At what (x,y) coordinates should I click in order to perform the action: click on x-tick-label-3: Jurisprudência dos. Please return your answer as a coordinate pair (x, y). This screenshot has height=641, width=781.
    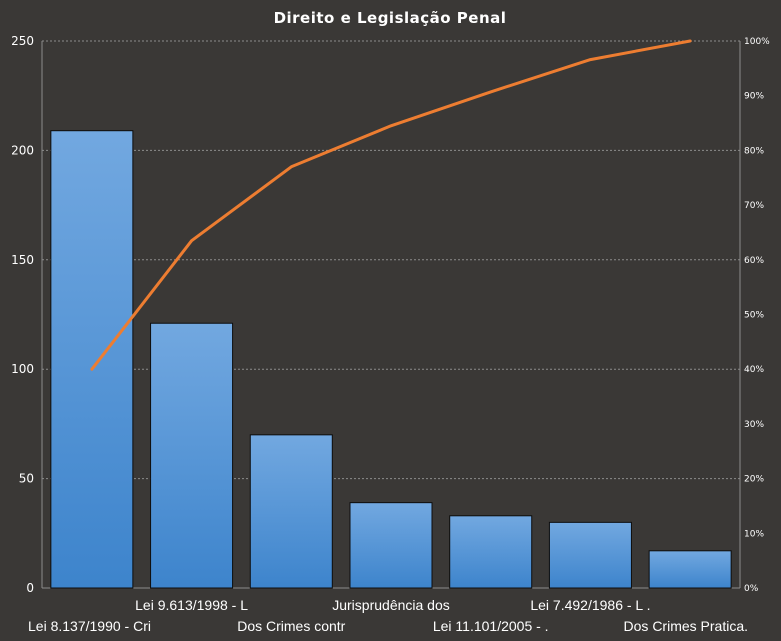
    Looking at the image, I should click on (391, 605).